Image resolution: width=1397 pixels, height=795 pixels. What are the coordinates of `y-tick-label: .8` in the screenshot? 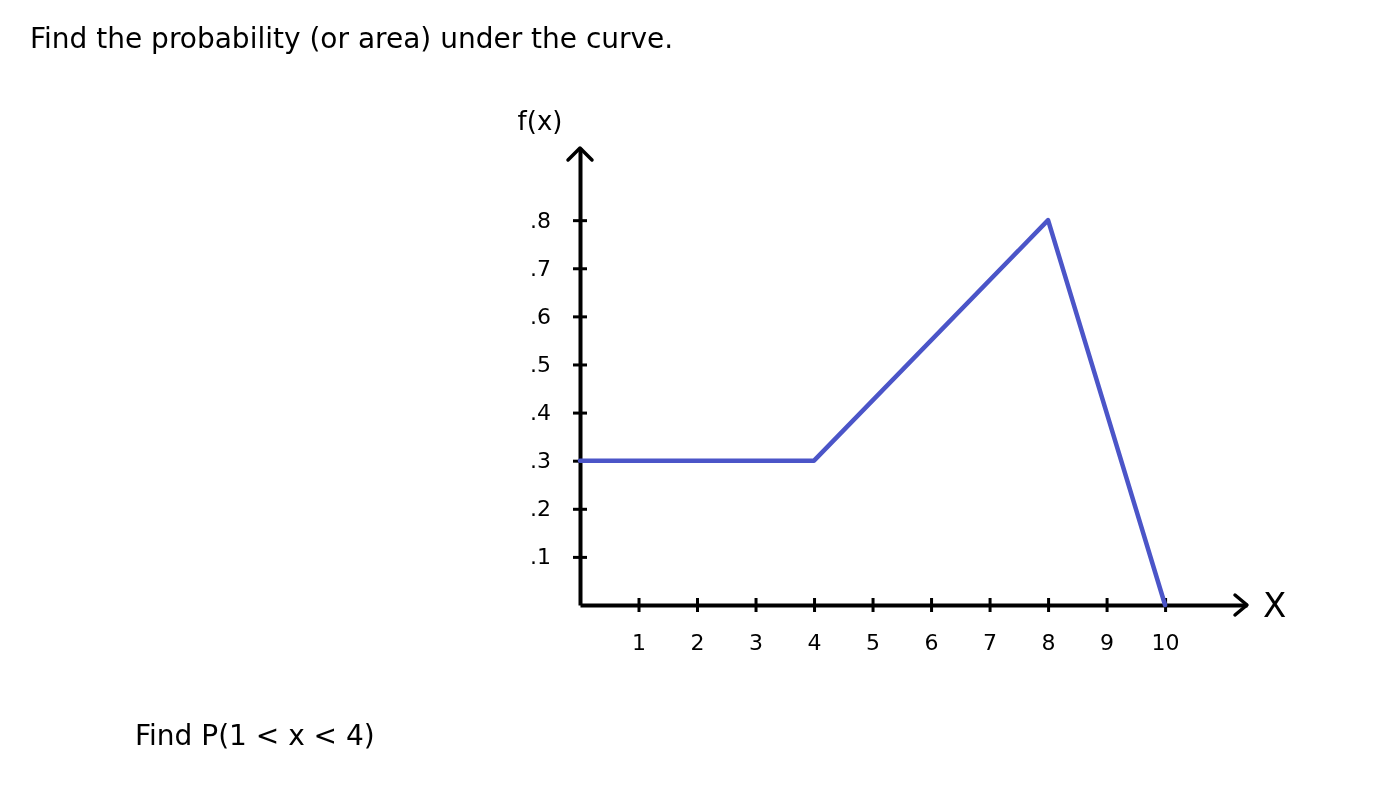 It's located at (540, 220).